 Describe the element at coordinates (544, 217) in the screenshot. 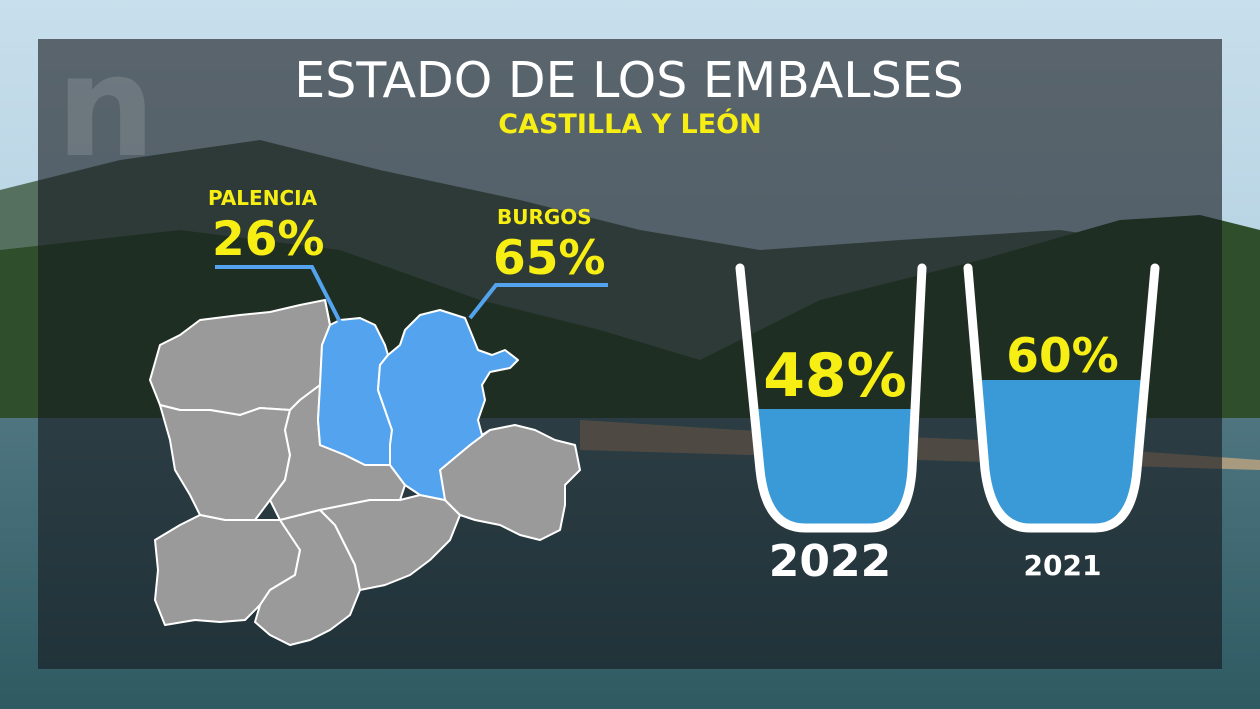

I see `burgos-label: BURGOS` at that location.